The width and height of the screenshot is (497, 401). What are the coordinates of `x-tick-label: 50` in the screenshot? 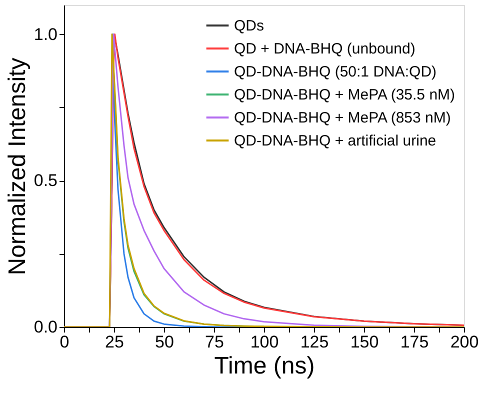 It's located at (164, 342).